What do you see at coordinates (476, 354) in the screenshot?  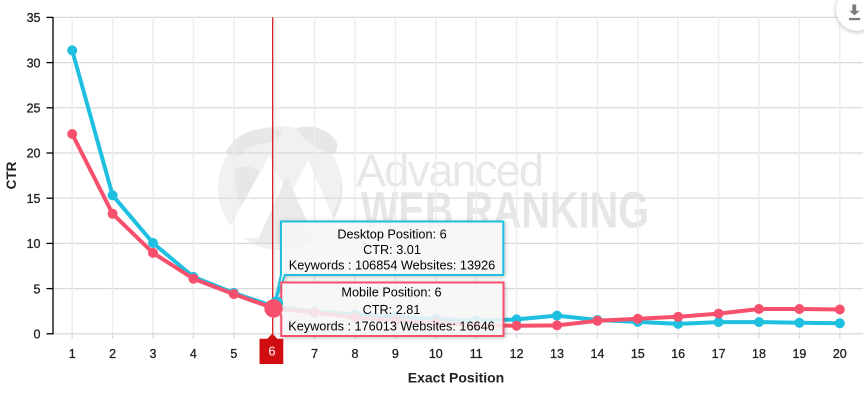 I see `svg-text: 11` at bounding box center [476, 354].